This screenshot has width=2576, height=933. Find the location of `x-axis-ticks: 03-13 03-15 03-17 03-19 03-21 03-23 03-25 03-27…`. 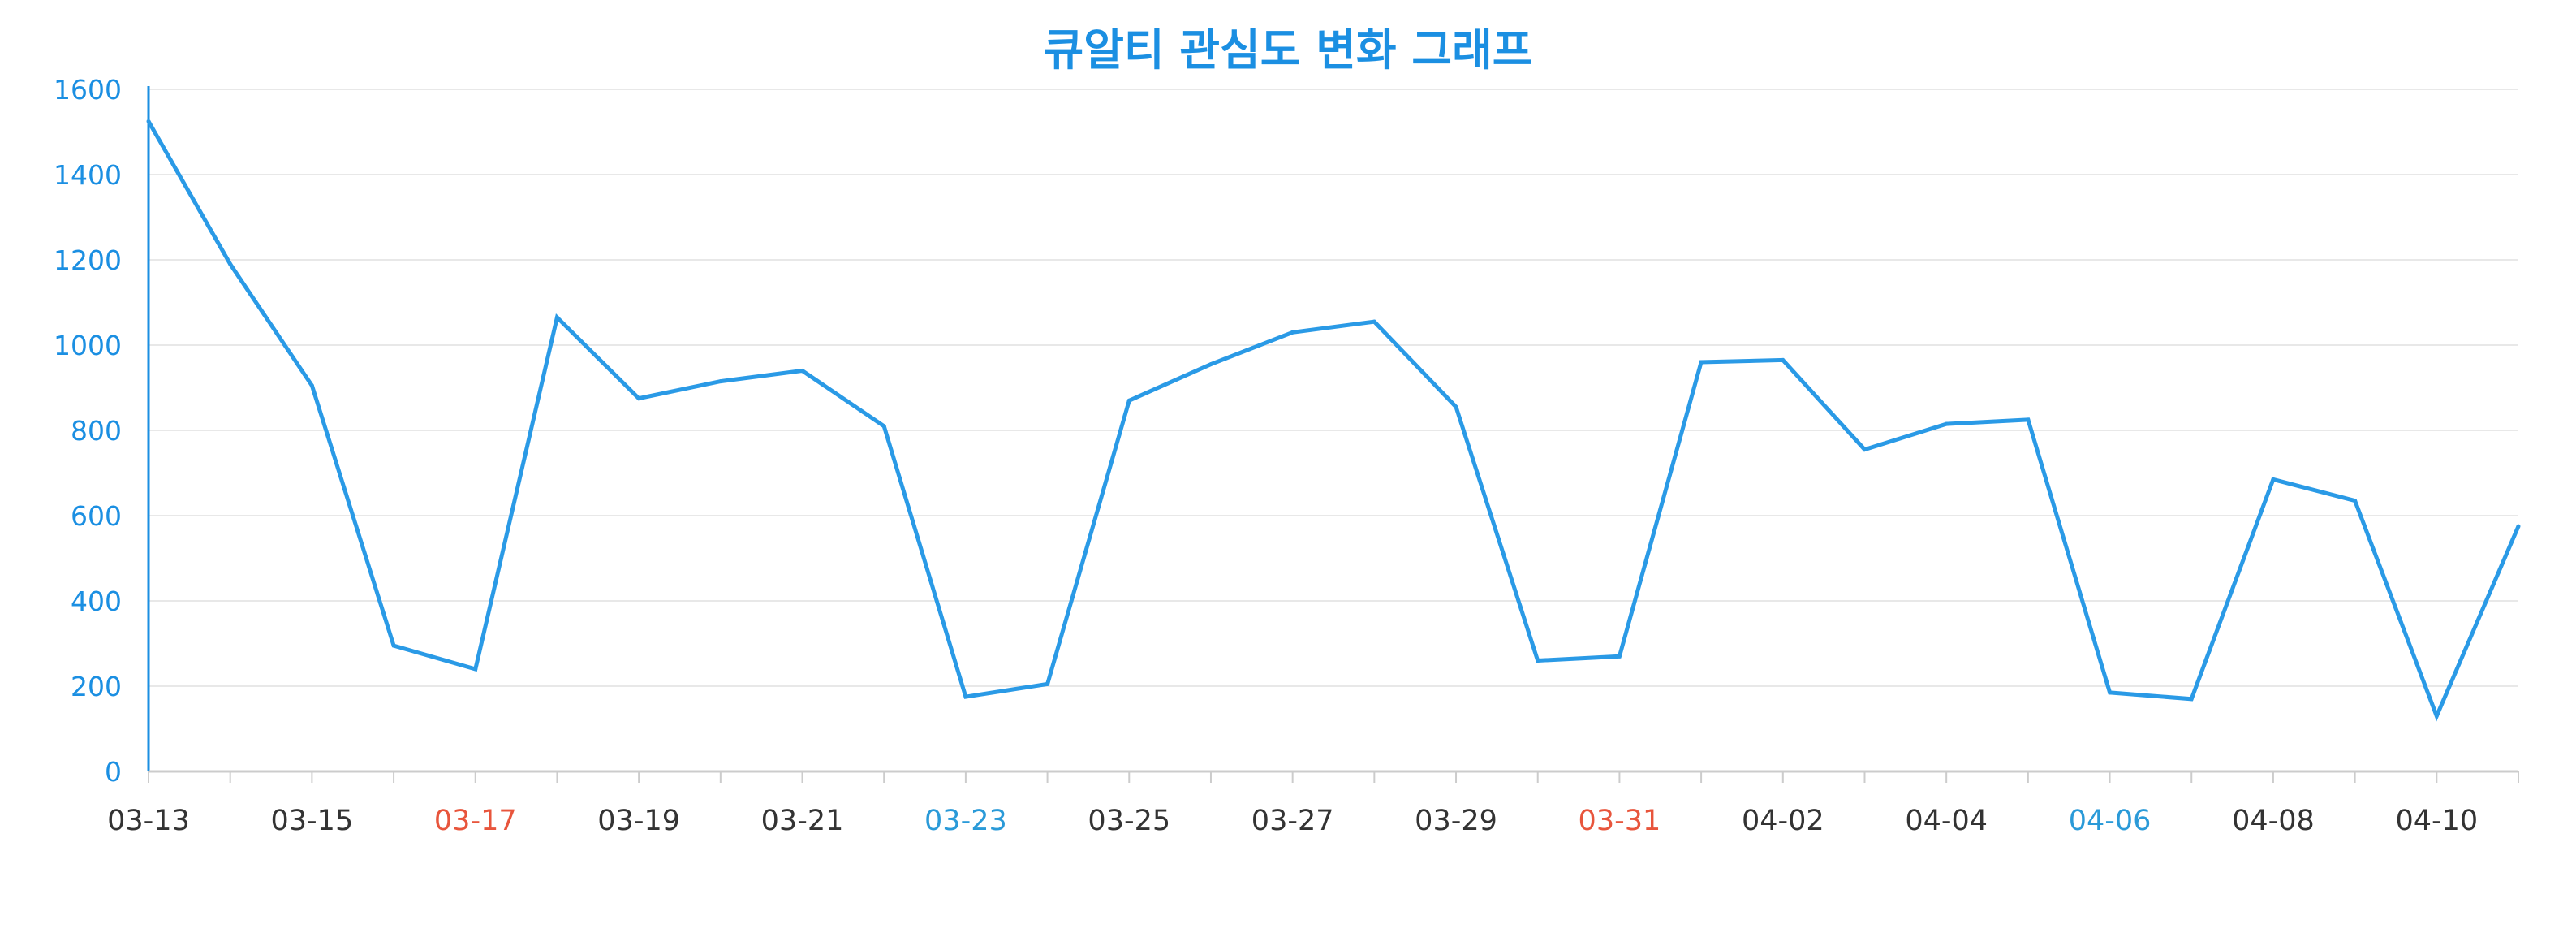

x-axis-ticks: 03-13 03-15 03-17 03-19 03-21 03-23 03-25 03-27… is located at coordinates (1292, 821).